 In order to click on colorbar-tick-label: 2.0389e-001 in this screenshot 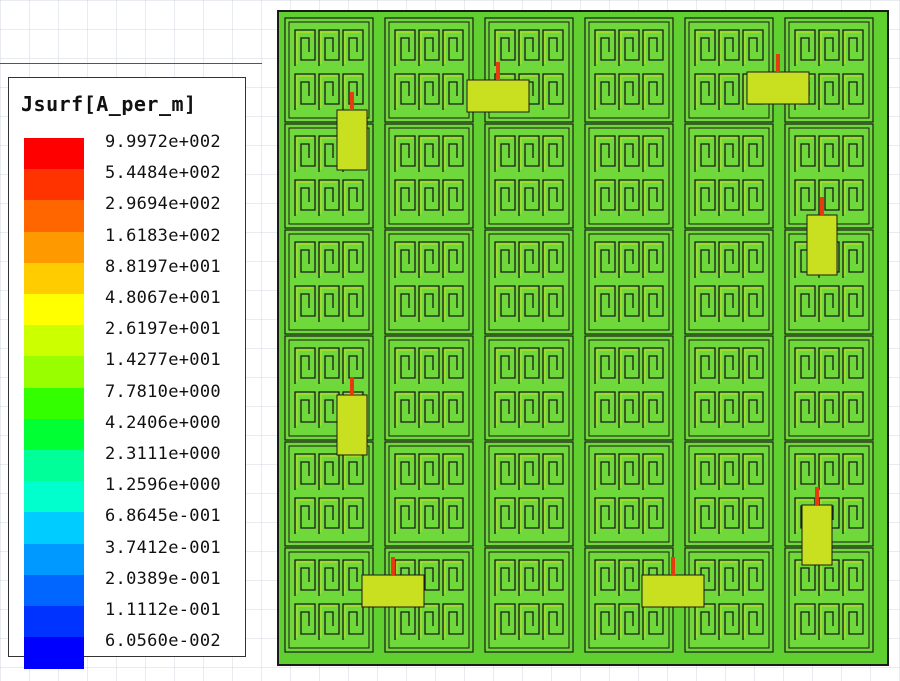, I will do `click(163, 578)`.